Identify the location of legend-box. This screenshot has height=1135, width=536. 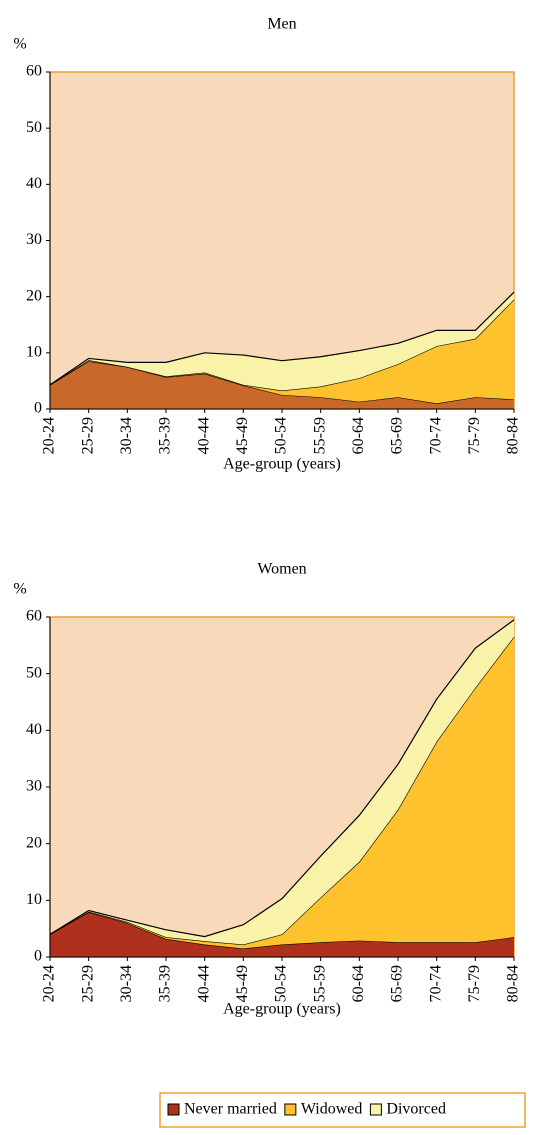
(342, 1110).